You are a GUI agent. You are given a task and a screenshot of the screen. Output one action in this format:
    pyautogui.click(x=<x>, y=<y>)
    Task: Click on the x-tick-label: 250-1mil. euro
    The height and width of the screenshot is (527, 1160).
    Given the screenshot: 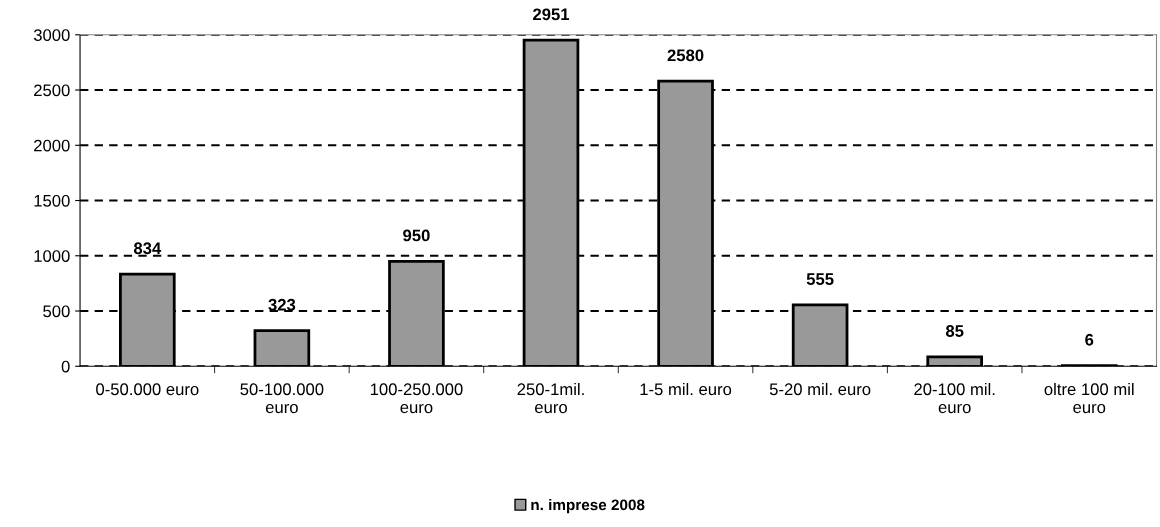 What is the action you would take?
    pyautogui.click(x=550, y=398)
    